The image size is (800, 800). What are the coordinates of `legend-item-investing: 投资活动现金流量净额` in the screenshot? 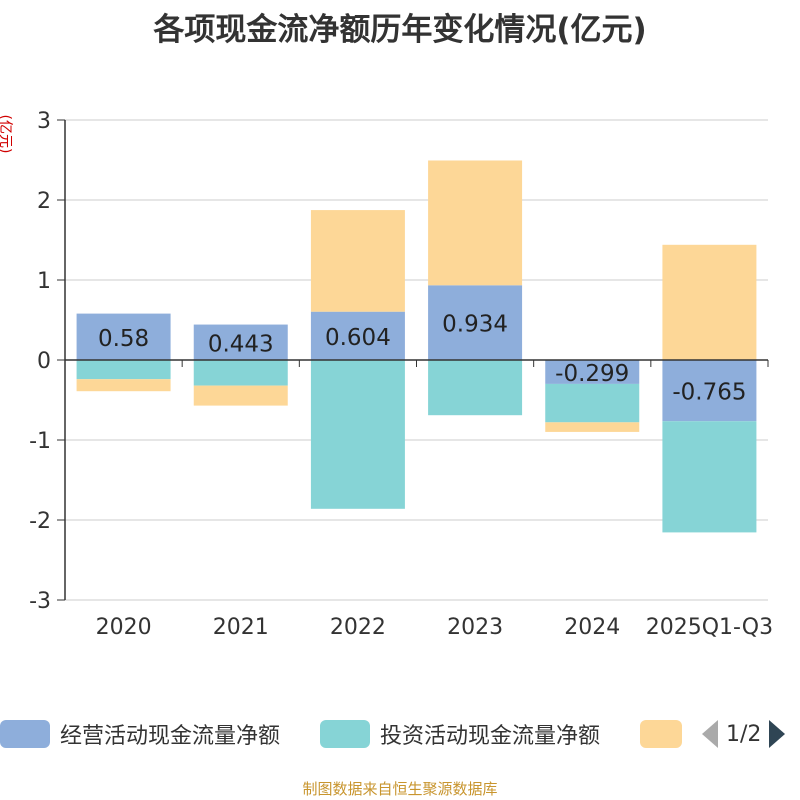 It's located at (460, 734).